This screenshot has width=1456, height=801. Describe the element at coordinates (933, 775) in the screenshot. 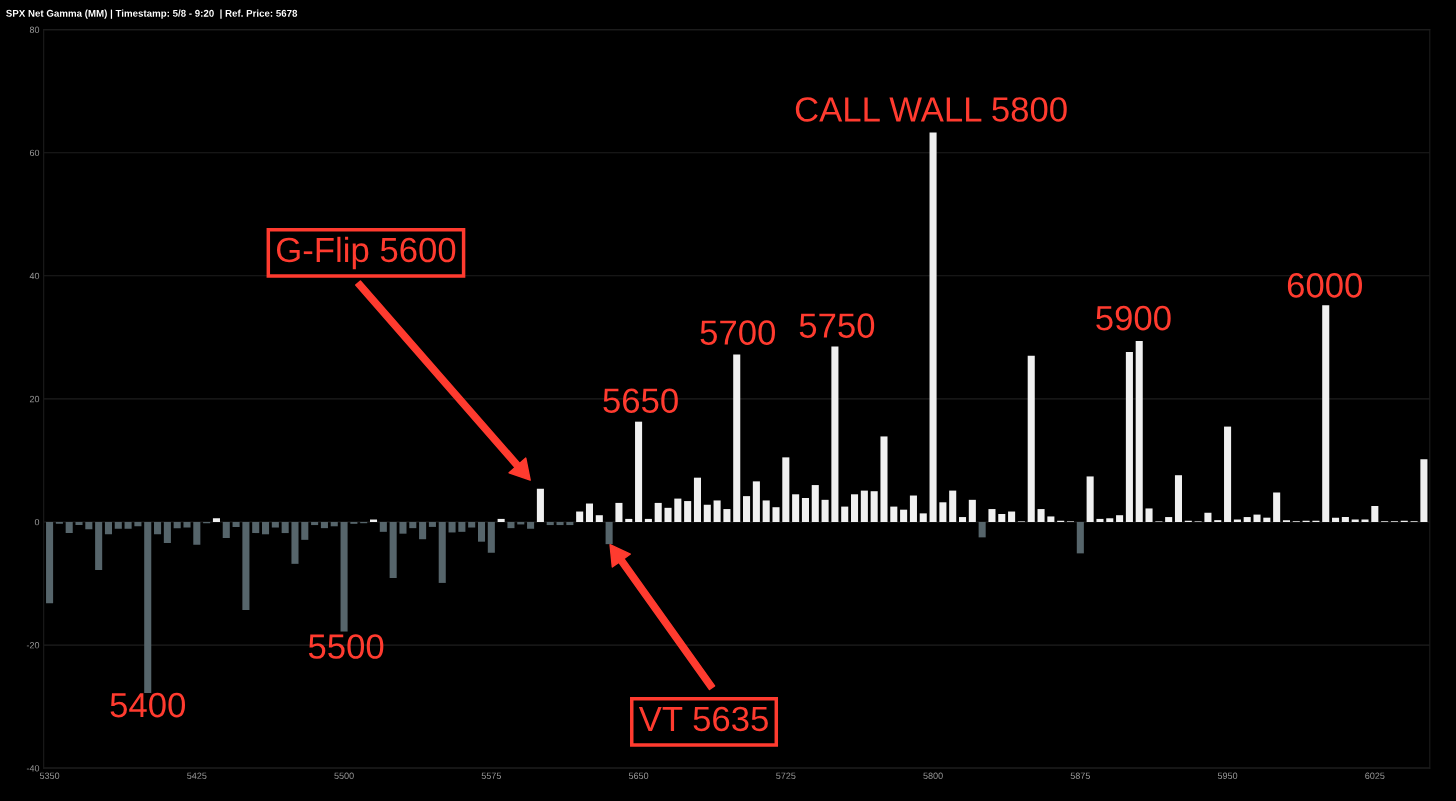

I see `x-tick-label: 5800` at that location.